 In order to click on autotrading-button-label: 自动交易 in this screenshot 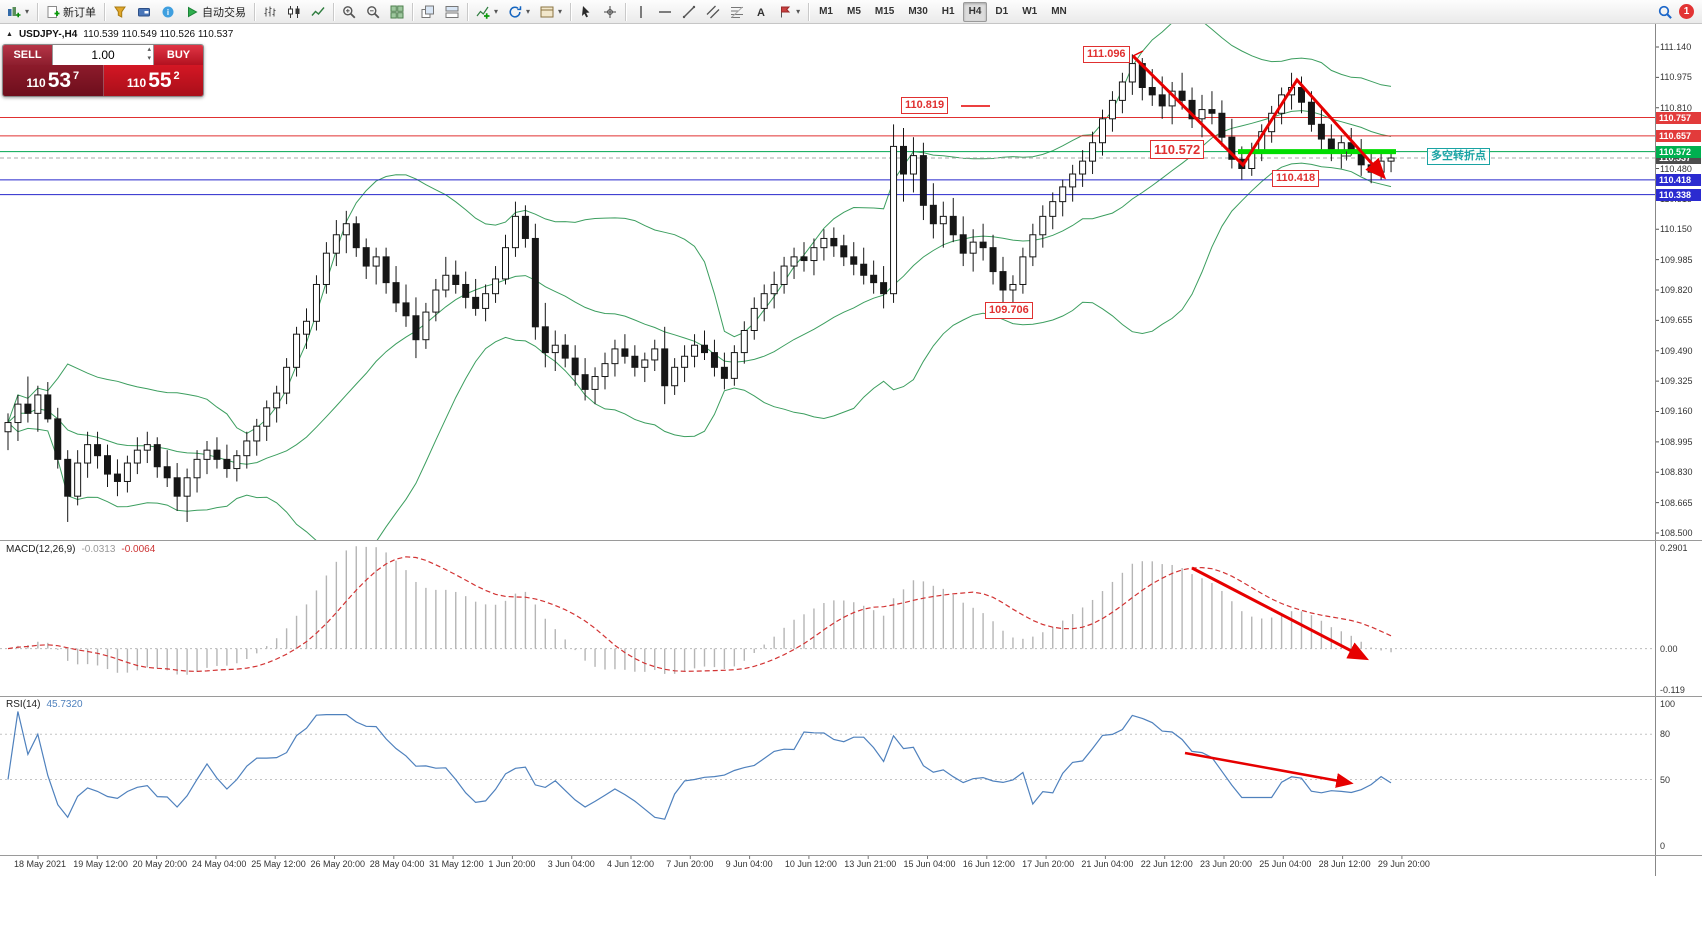, I will do `click(224, 12)`.